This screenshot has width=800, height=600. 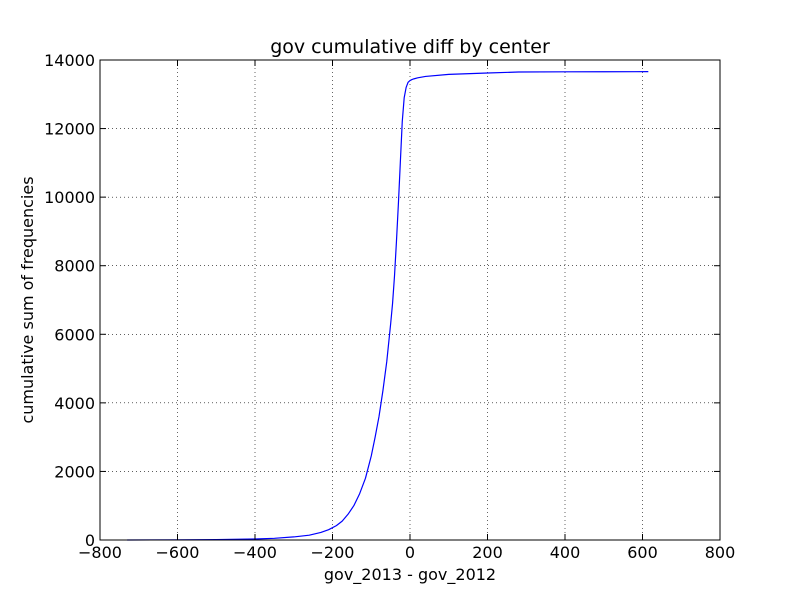 What do you see at coordinates (74, 471) in the screenshot?
I see `y-tick-label: 2000` at bounding box center [74, 471].